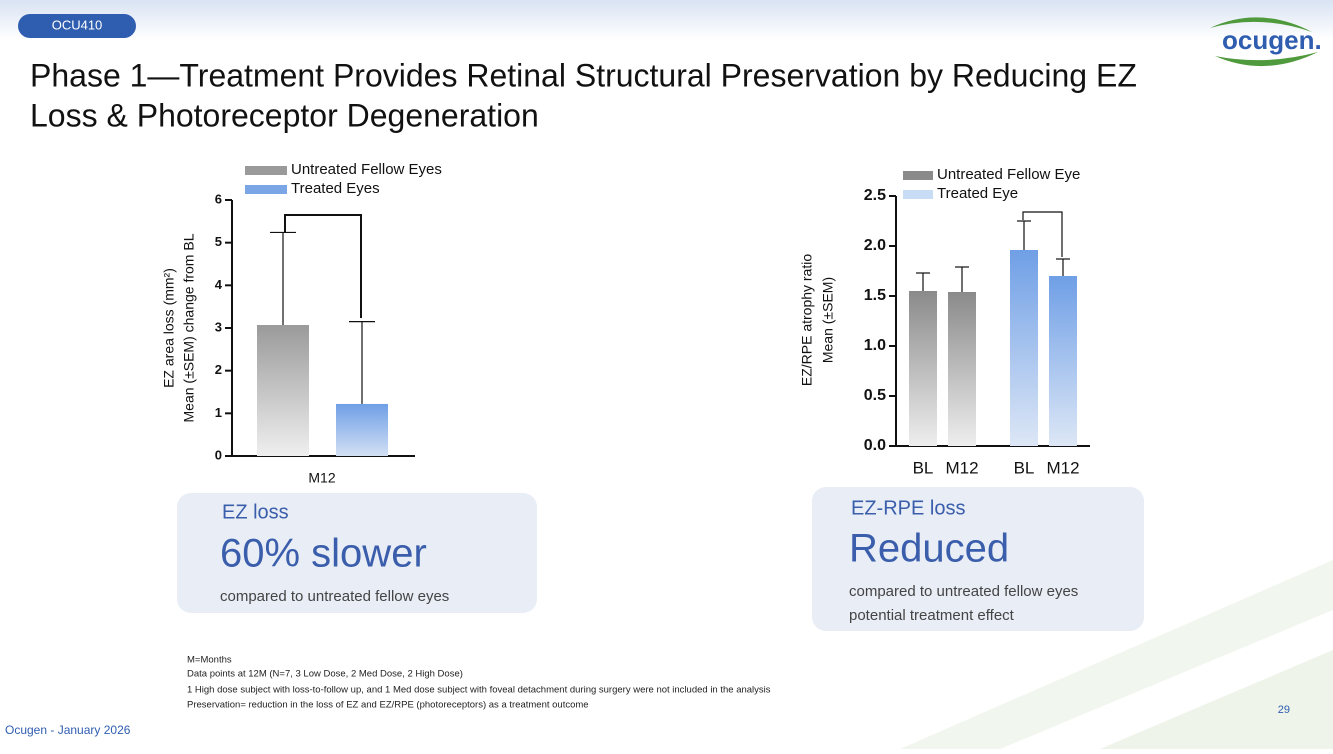 The height and width of the screenshot is (754, 1333). Describe the element at coordinates (68, 730) in the screenshot. I see `footer-left: Ocugen - January 2026` at that location.